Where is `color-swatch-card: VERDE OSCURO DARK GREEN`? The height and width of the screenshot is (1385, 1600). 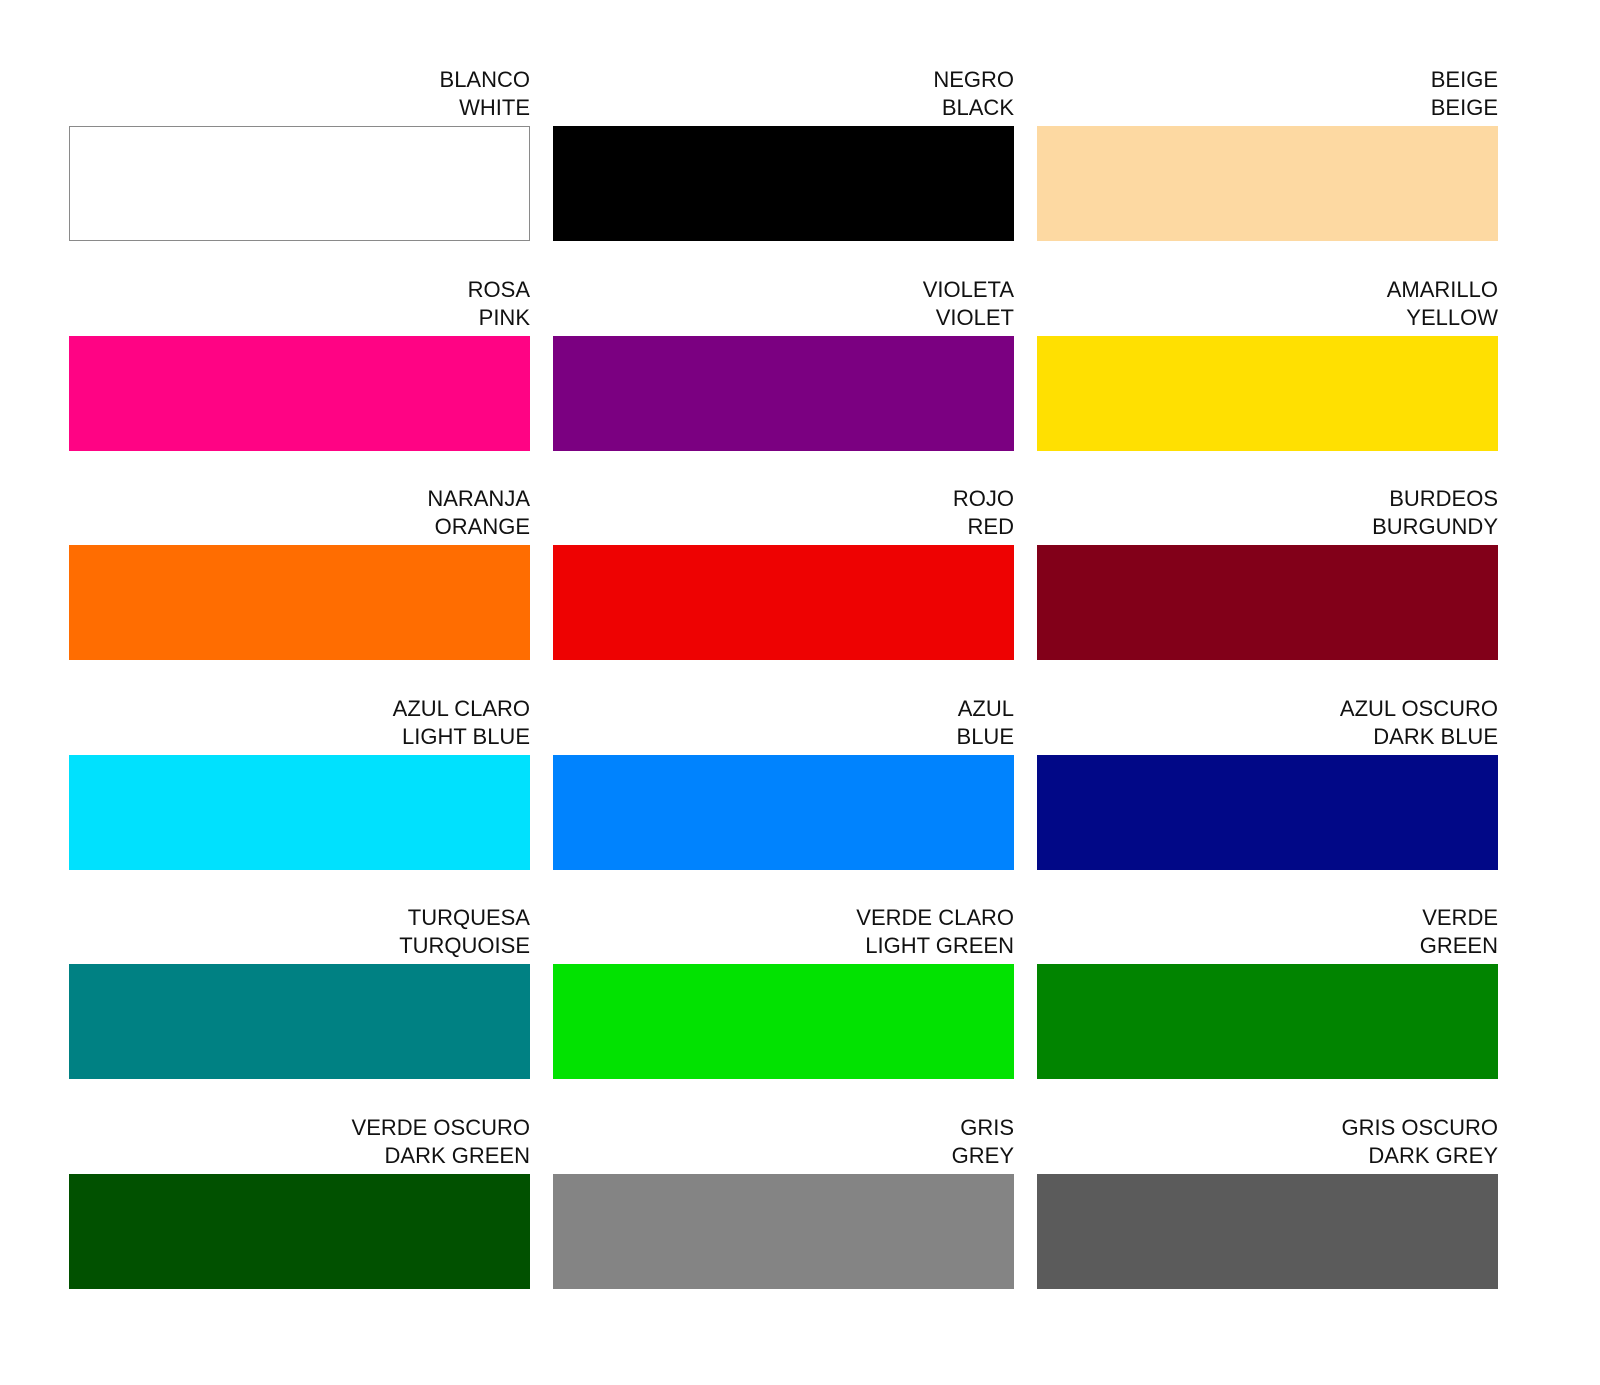 color-swatch-card: VERDE OSCURO DARK GREEN is located at coordinates (299, 1219).